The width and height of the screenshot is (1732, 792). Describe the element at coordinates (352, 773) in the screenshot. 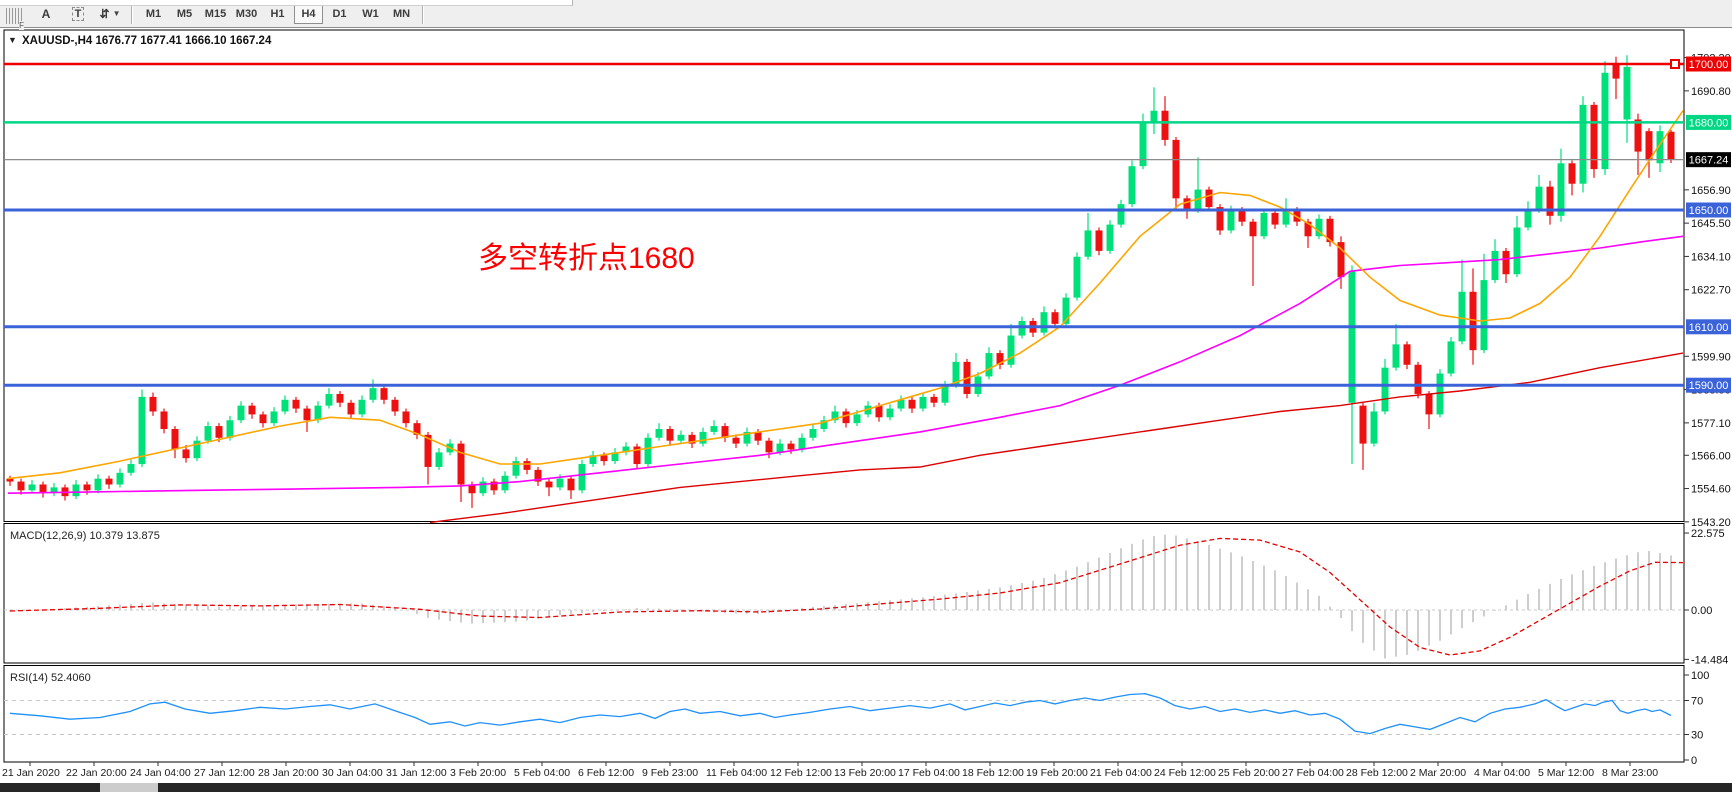

I see `time-label: 30 Jan 04:00` at that location.